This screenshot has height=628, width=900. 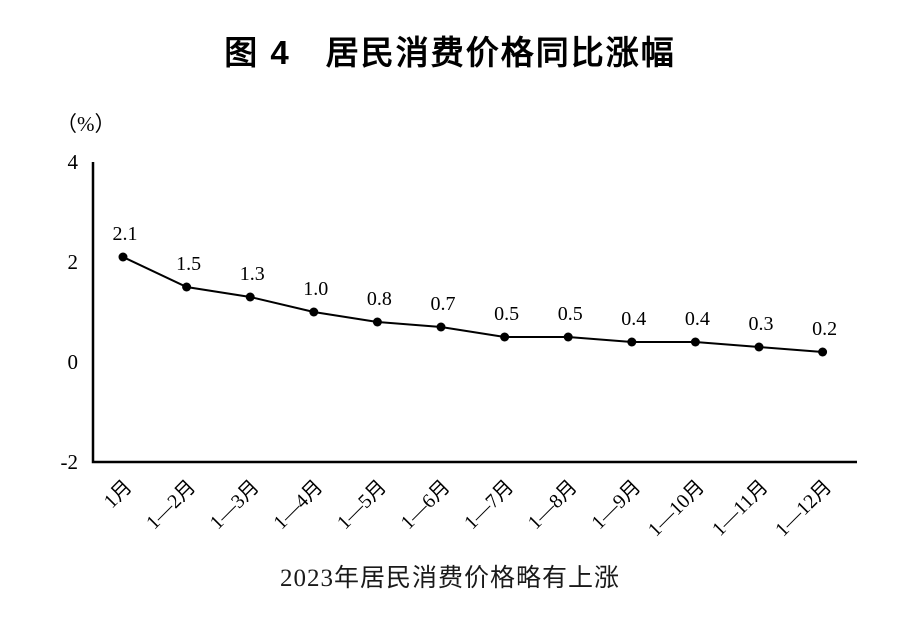 I want to click on x-tick-label: 1—9月, so click(x=616, y=505).